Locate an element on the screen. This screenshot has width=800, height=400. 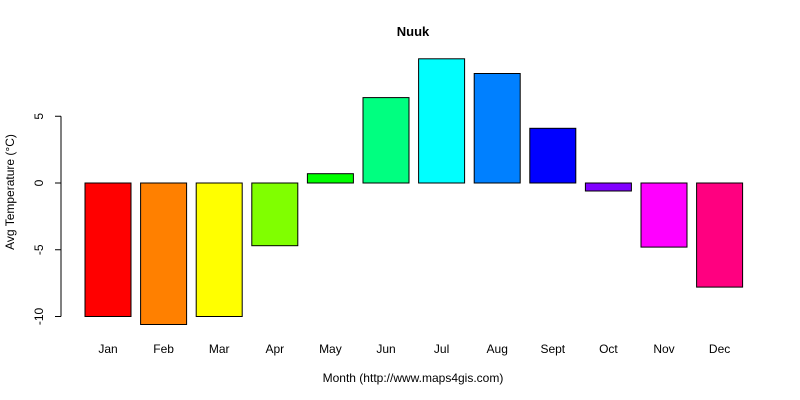
bar-dec is located at coordinates (720, 235).